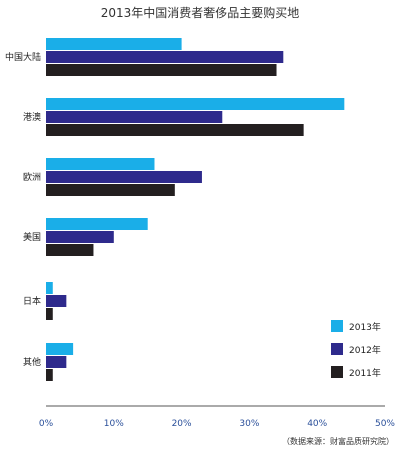  I want to click on x-tick-label: 10%, so click(114, 424).